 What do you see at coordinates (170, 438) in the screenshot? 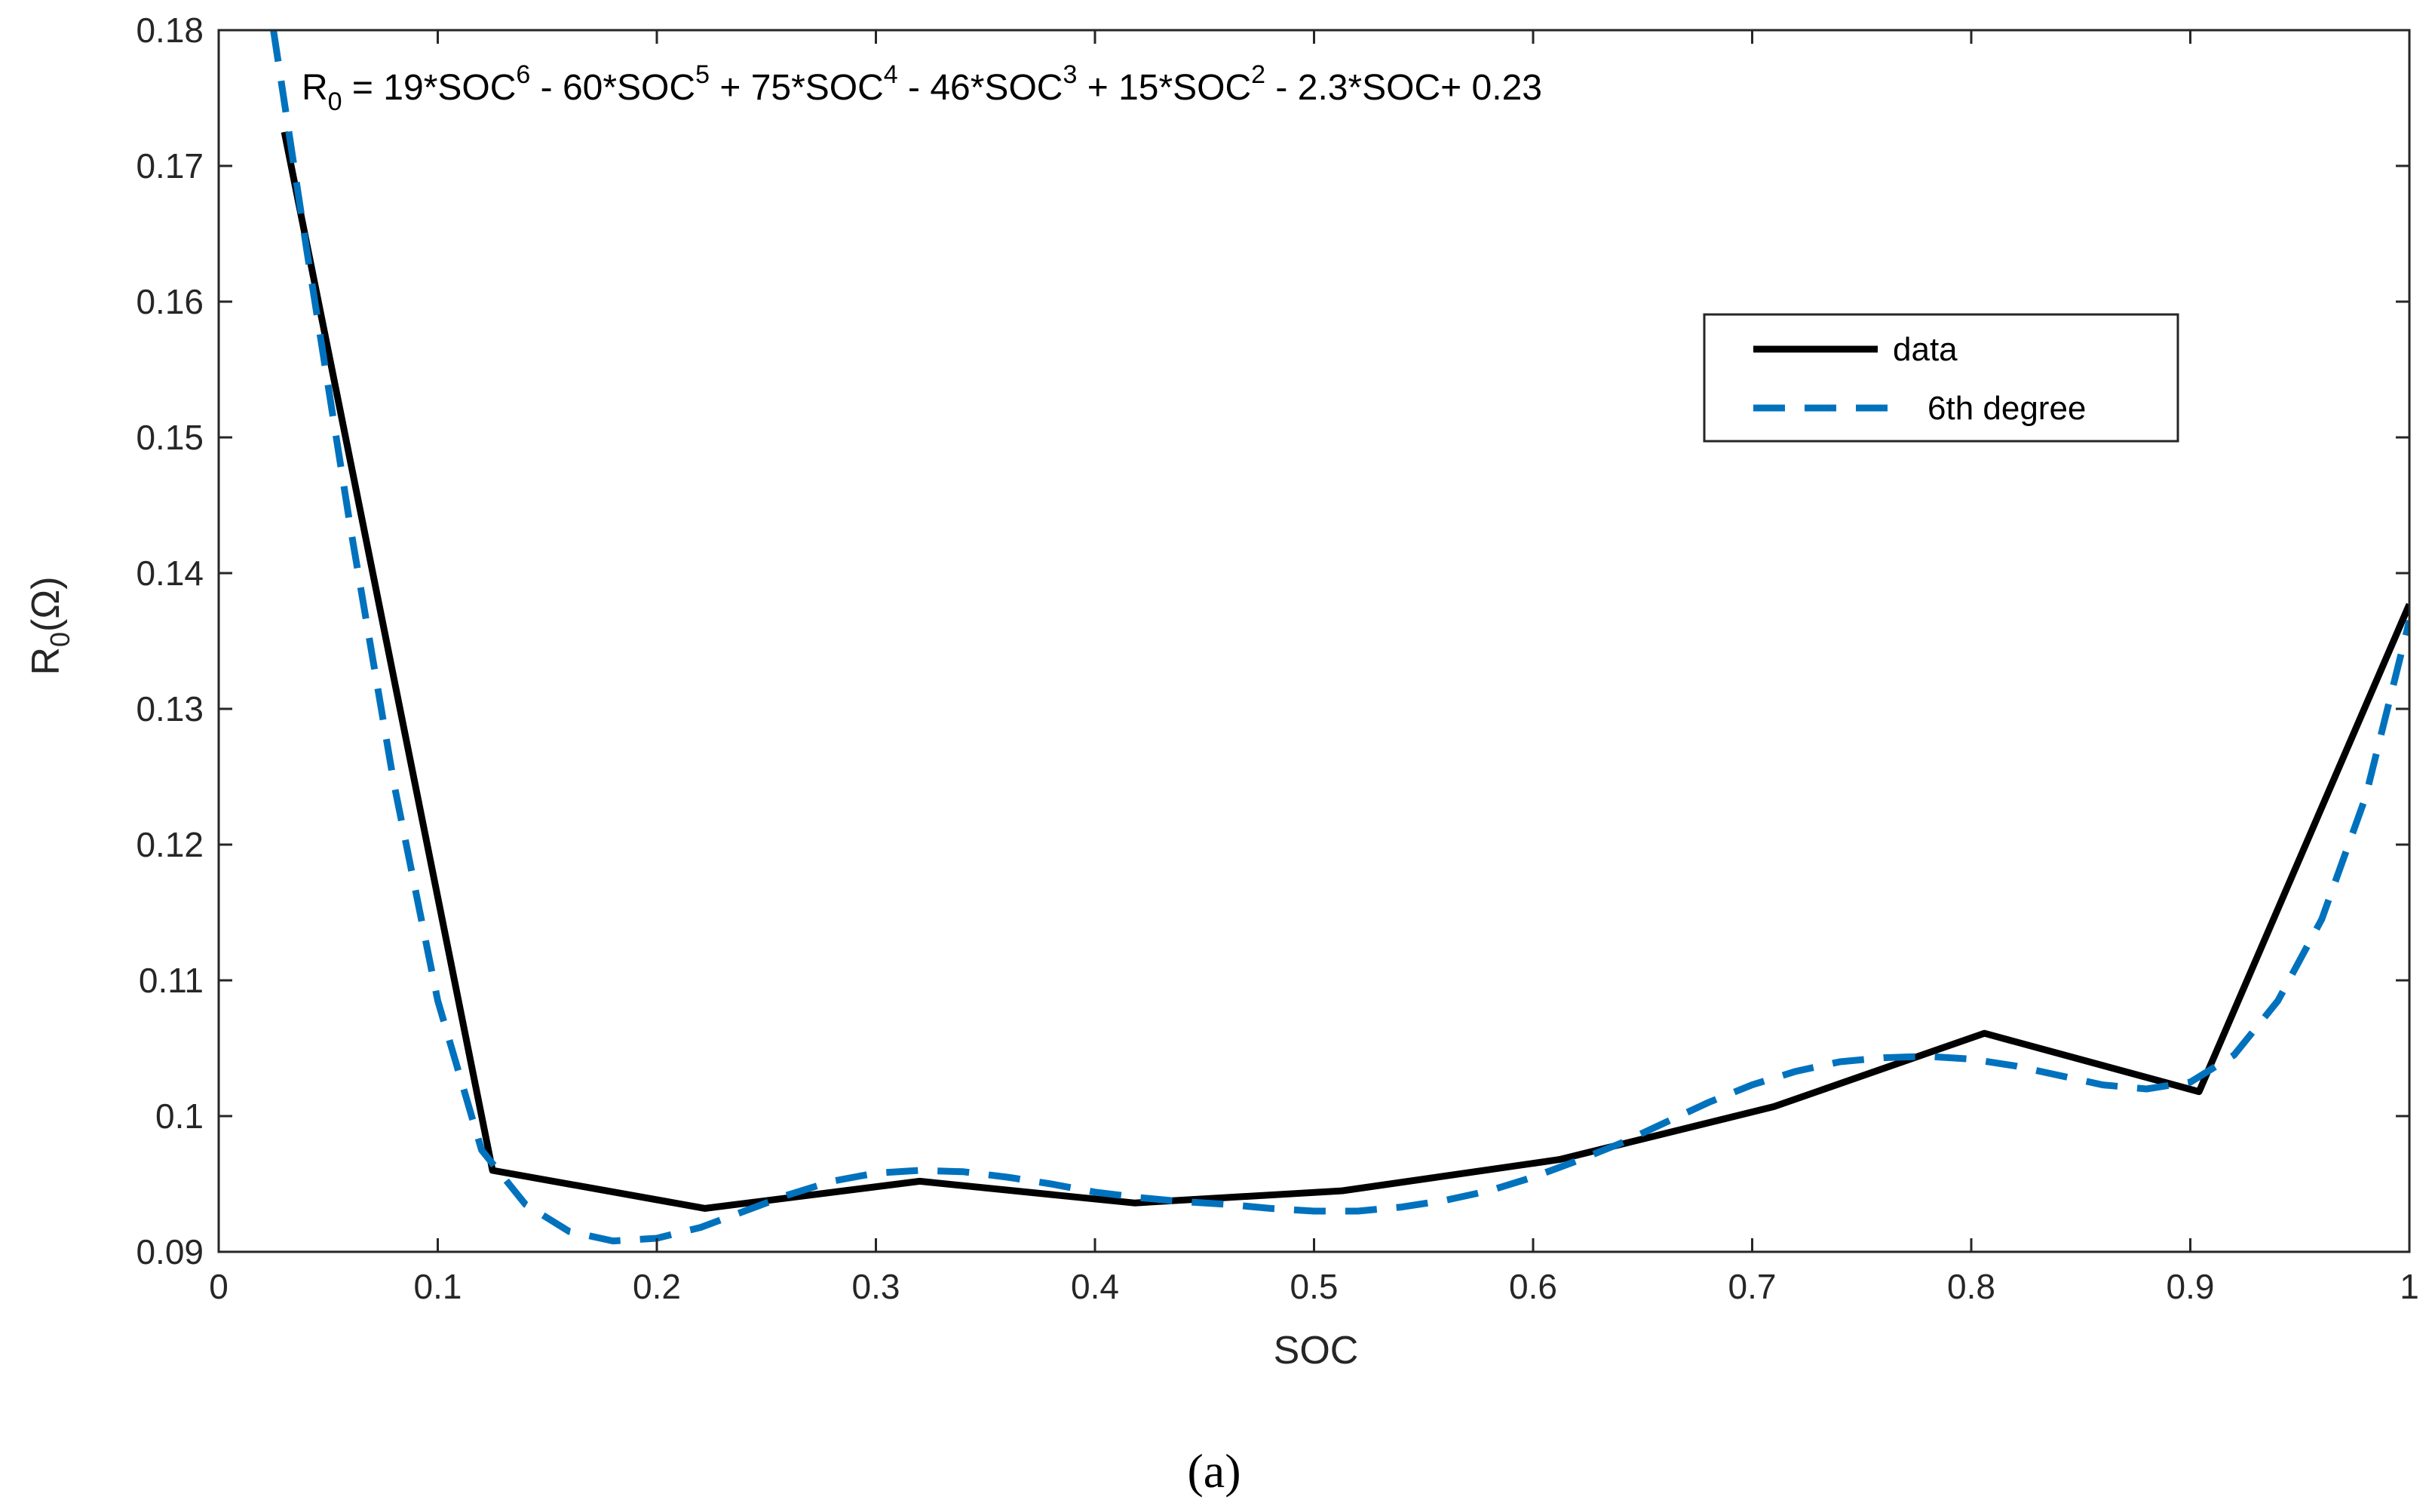
I see `y-tick-label: 0.15` at bounding box center [170, 438].